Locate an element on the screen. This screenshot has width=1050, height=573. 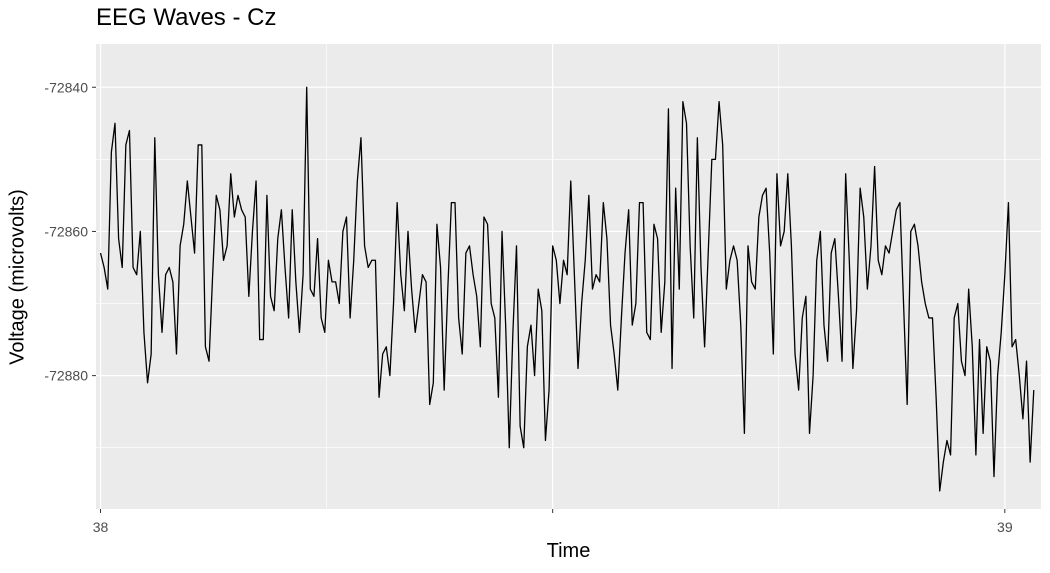
chart-title: EEG Waves - Cz is located at coordinates (186, 17).